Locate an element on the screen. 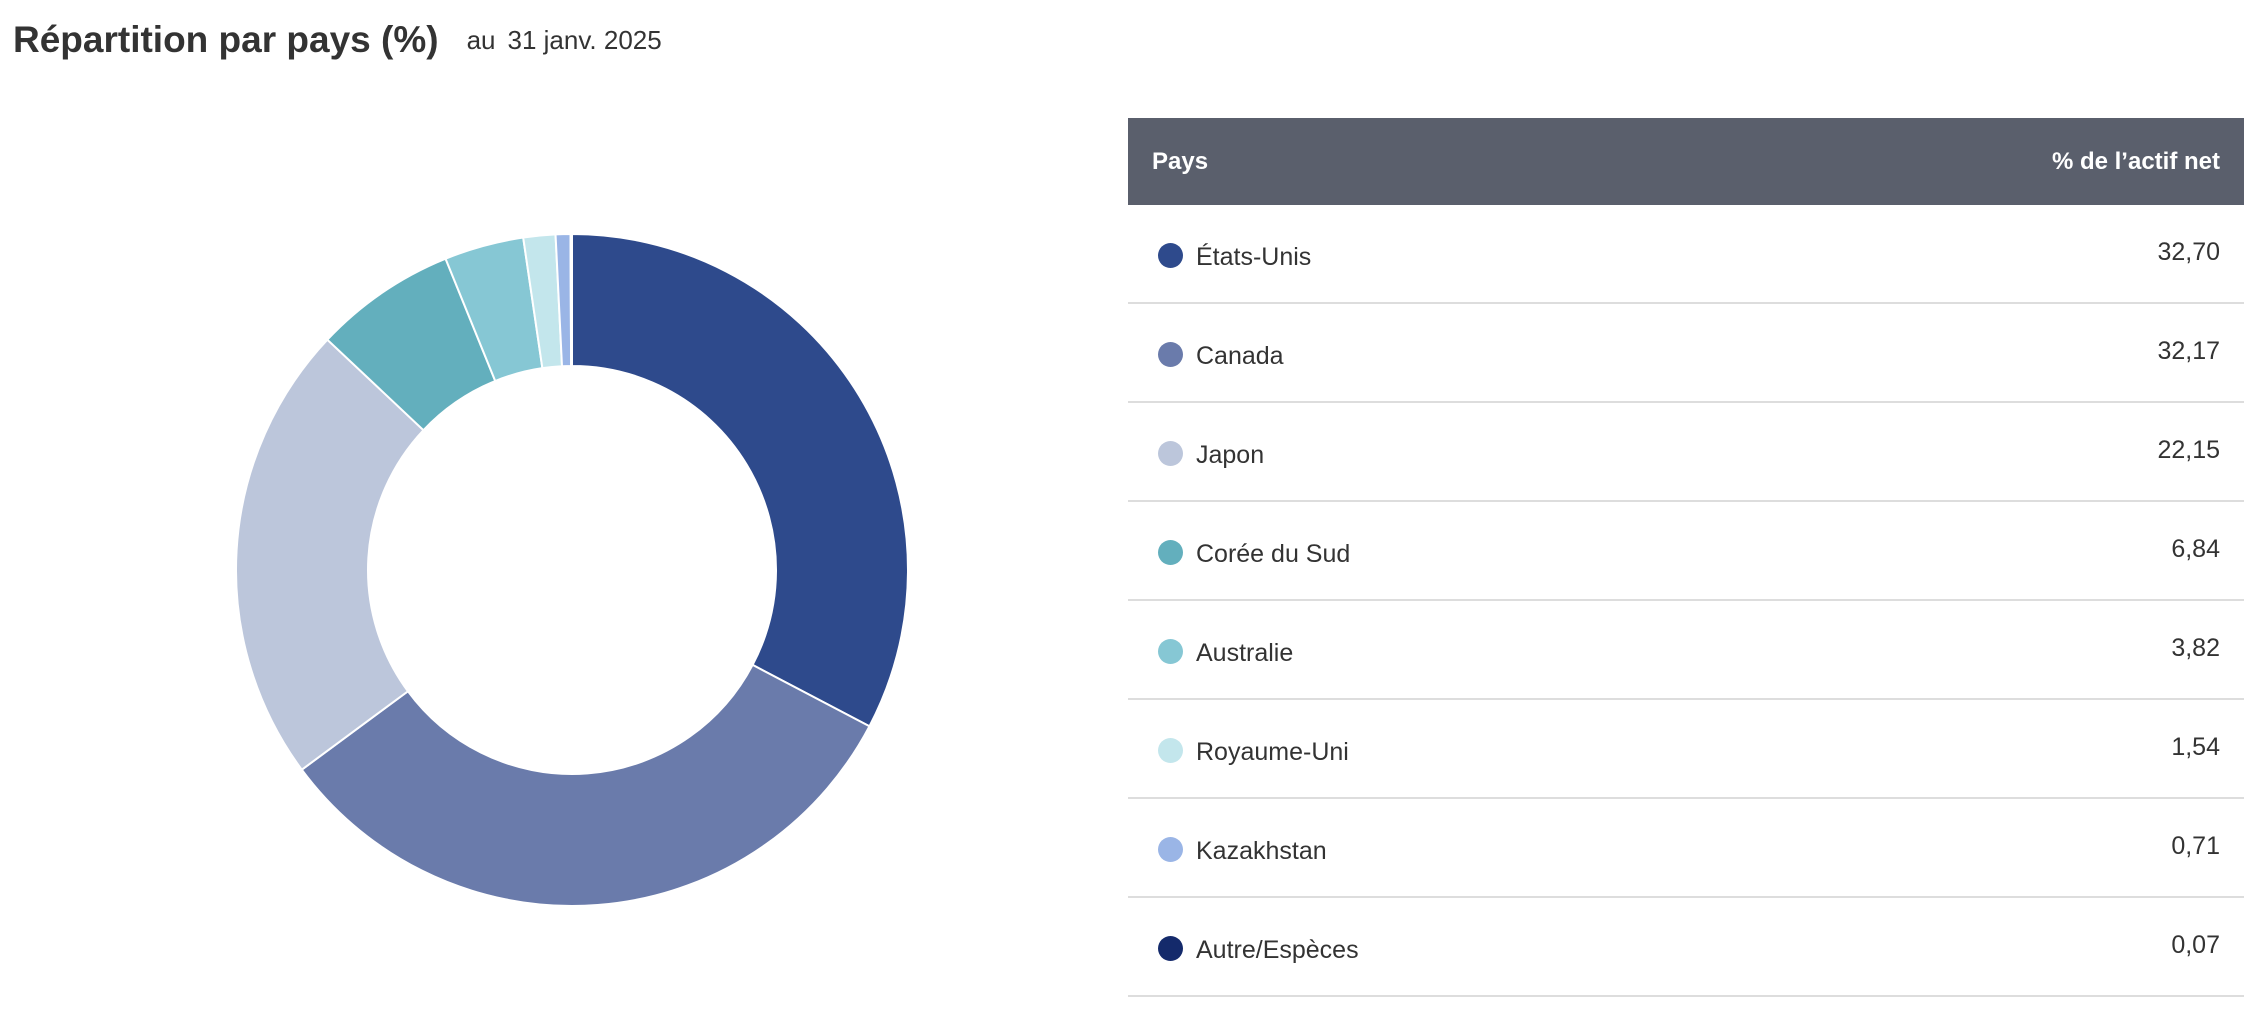  net-asset-percent: 3,82 is located at coordinates (2195, 648).